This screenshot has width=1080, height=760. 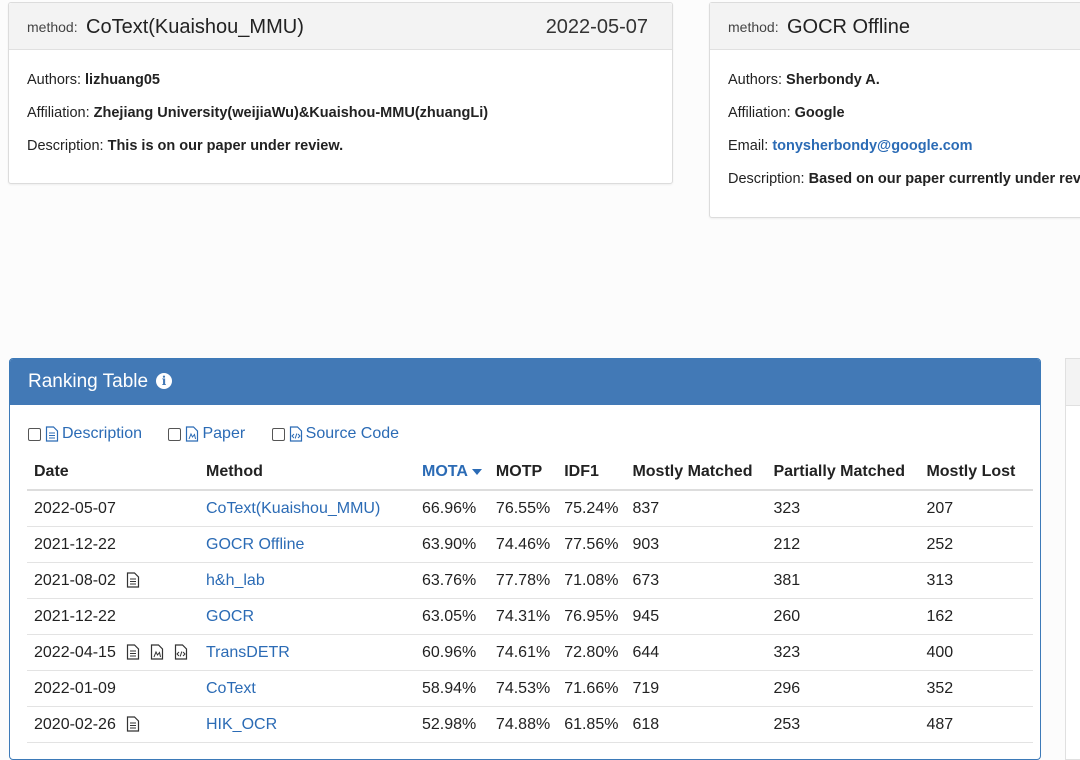 I want to click on cell-pm: 212, so click(x=843, y=544).